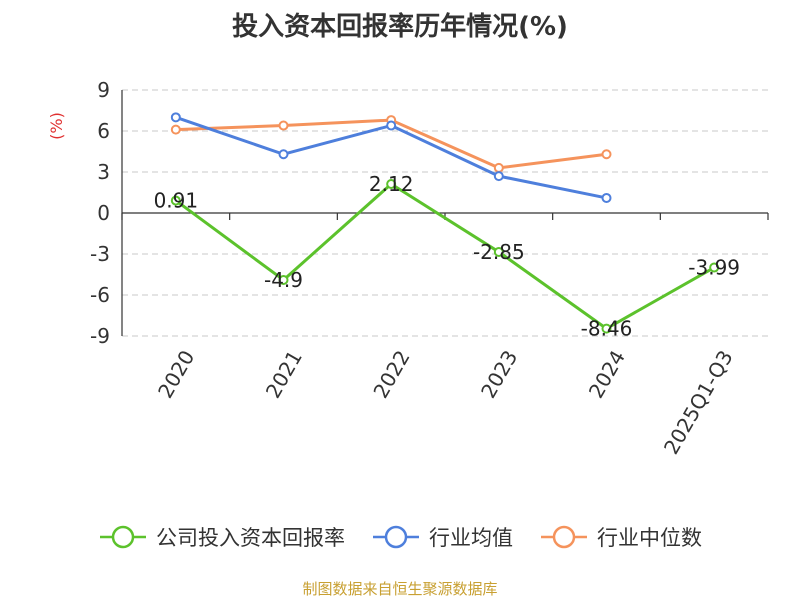 This screenshot has width=800, height=600. Describe the element at coordinates (607, 374) in the screenshot. I see `x-tick-label: 2024` at that location.